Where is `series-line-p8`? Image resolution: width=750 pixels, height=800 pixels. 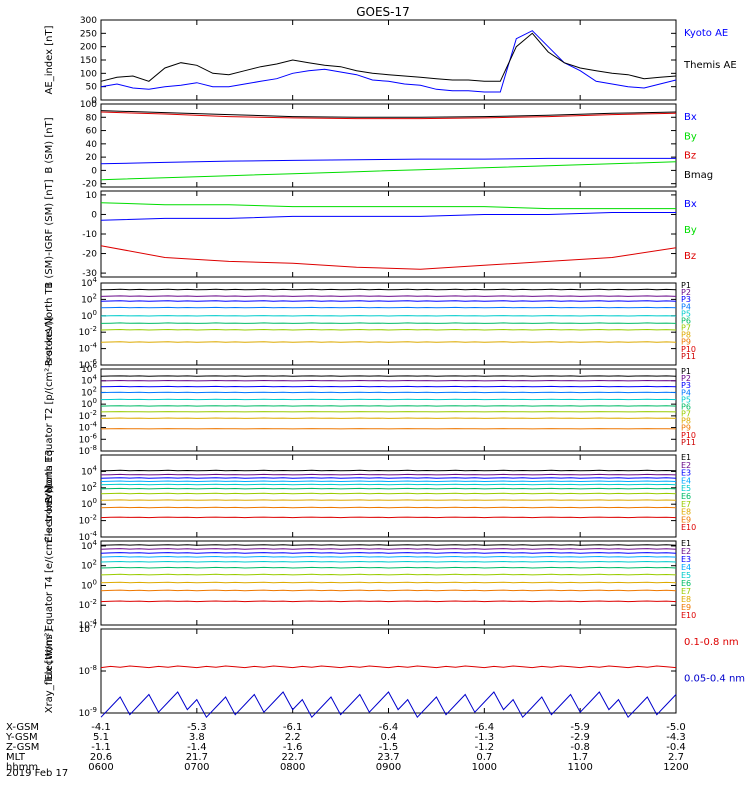
series-line-p8 is located at coordinates (388, 342).